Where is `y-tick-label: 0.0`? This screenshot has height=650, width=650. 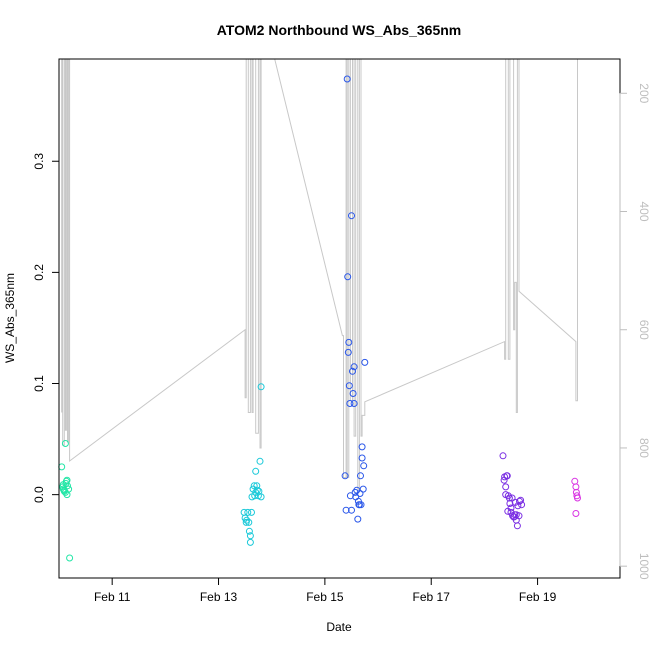 y-tick-label: 0.0 is located at coordinates (39, 494).